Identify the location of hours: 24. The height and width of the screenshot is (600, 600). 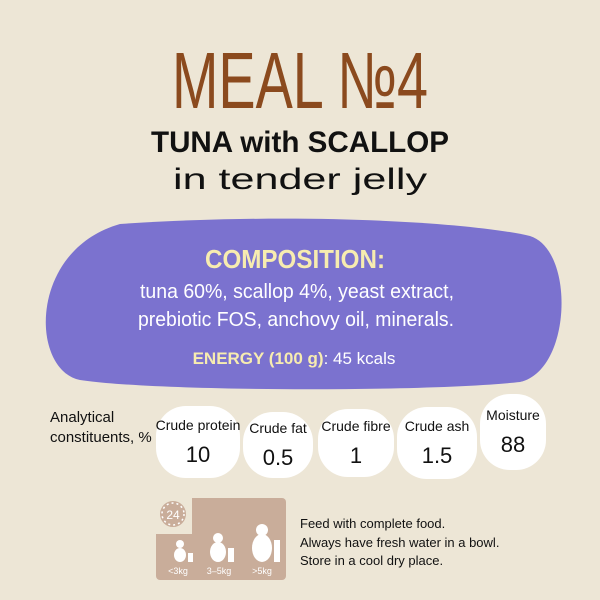
(173, 515).